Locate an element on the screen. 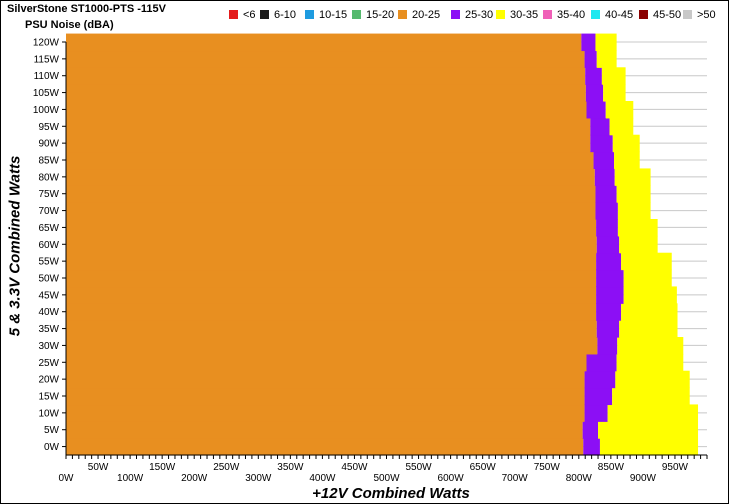 The width and height of the screenshot is (729, 504). legend-item: 40-45 is located at coordinates (612, 15).